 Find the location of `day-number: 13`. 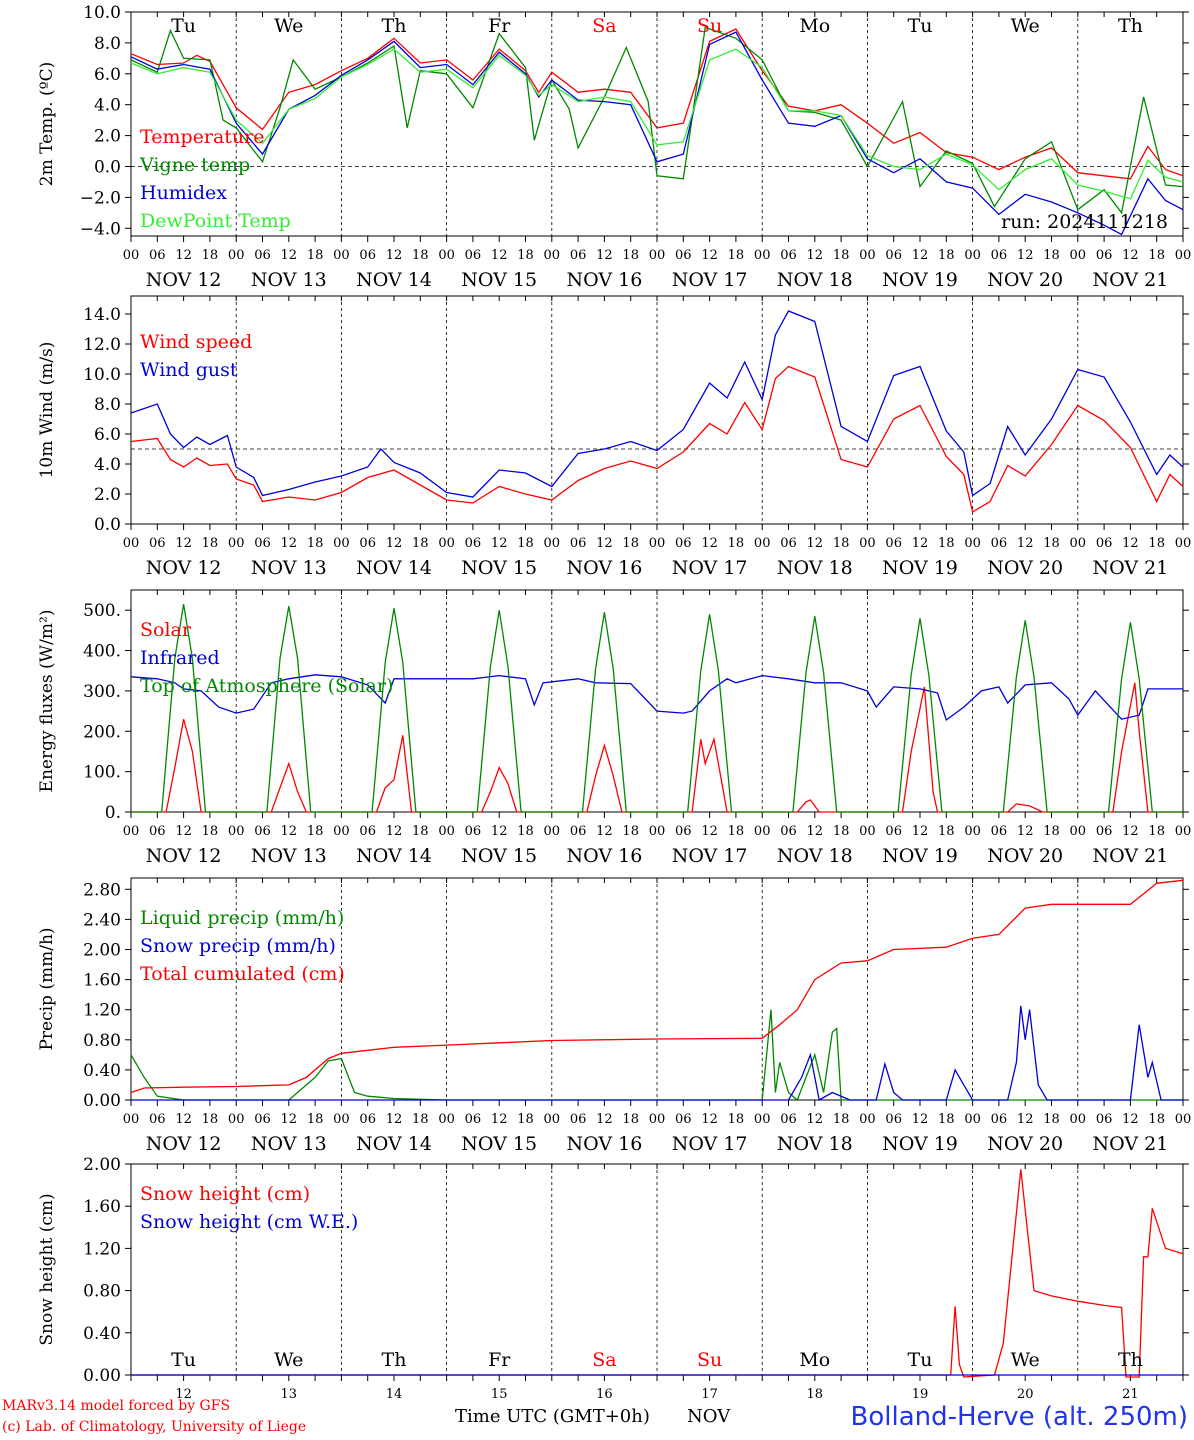

day-number: 13 is located at coordinates (289, 1394).